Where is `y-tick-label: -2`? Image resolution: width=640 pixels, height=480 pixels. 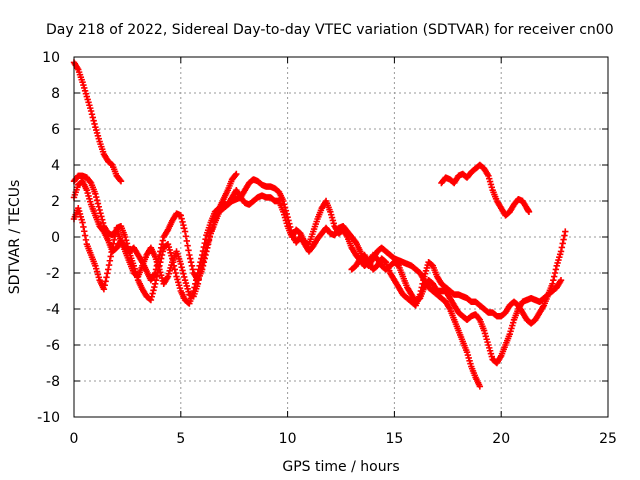
y-tick-label: -2 is located at coordinates (53, 274).